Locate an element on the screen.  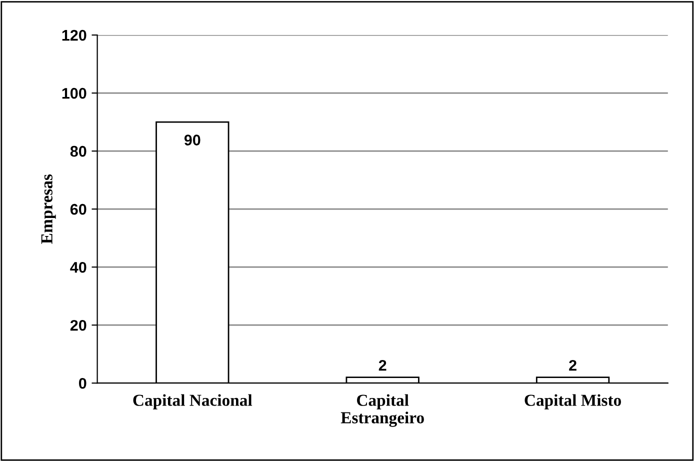
y-tick-label: 120 is located at coordinates (74, 35).